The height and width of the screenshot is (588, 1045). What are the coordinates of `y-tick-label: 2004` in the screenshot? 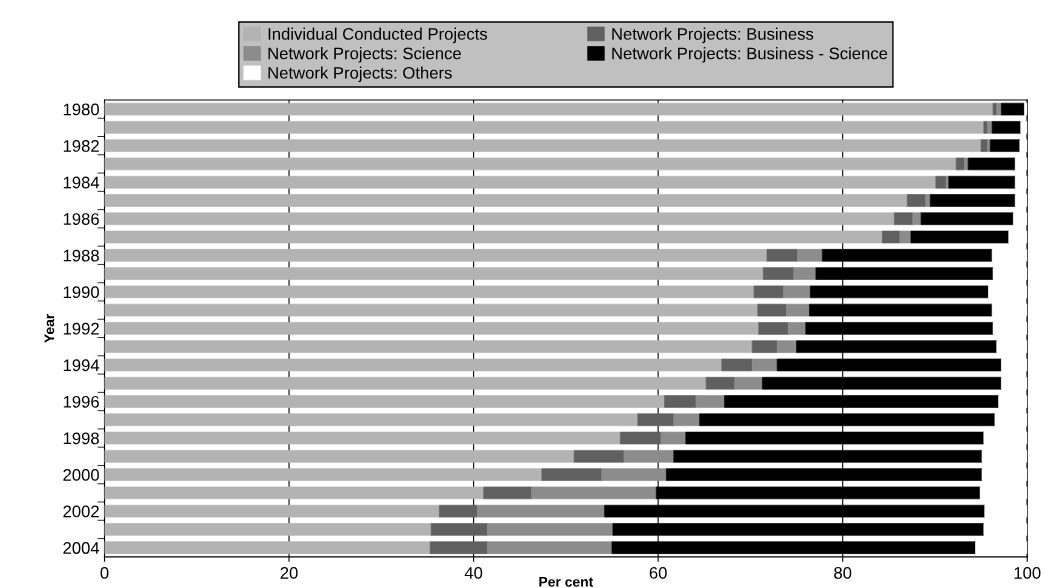 It's located at (81, 548).